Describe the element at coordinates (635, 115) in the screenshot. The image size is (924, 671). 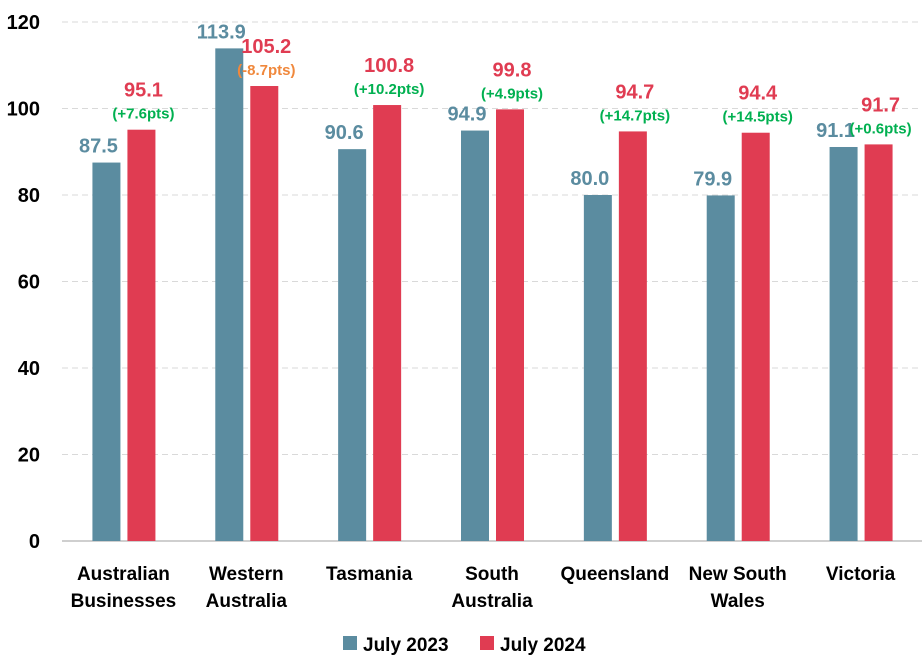
I see `change-label: (+14.7pts)` at that location.